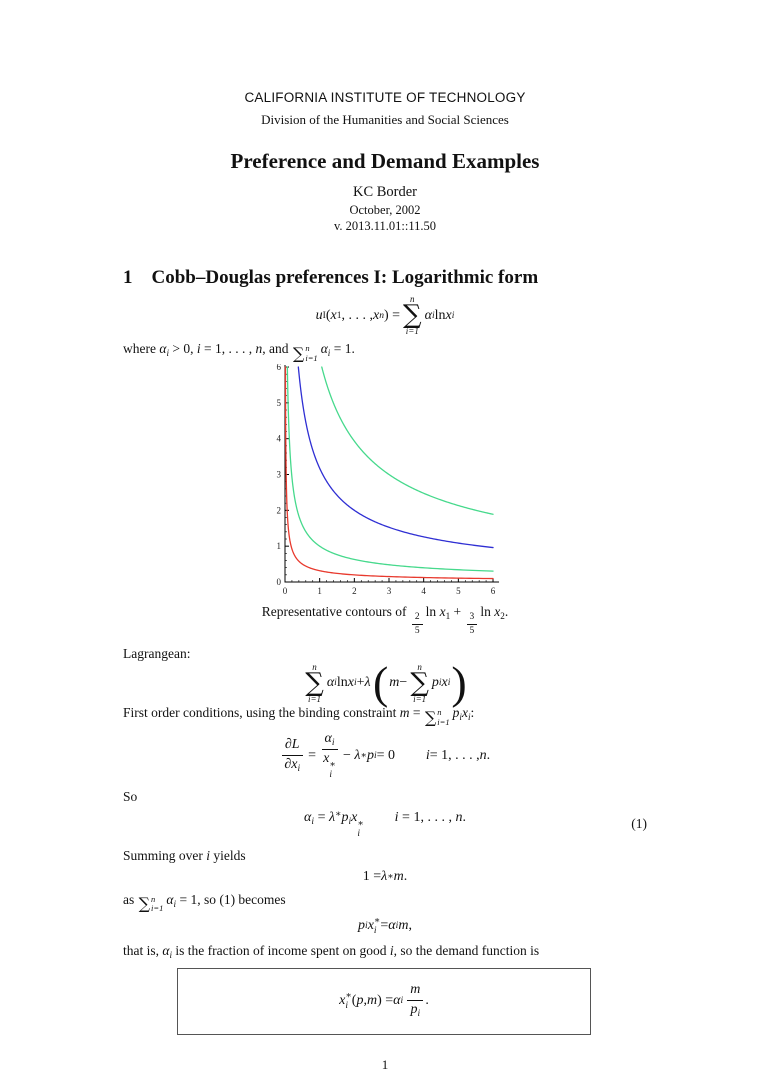 The height and width of the screenshot is (1073, 770). What do you see at coordinates (385, 226) in the screenshot?
I see `version: v. 2013.11.01::11.50` at bounding box center [385, 226].